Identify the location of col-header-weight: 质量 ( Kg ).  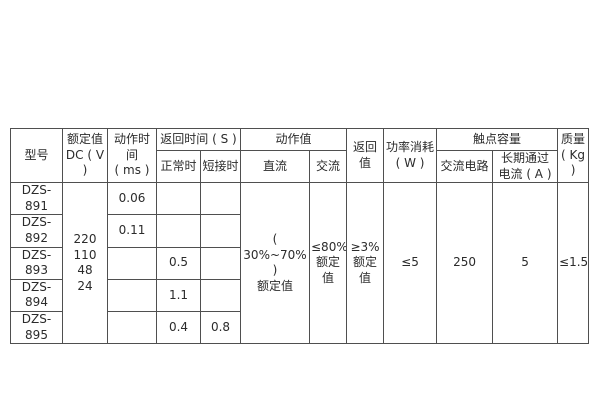
(573, 155).